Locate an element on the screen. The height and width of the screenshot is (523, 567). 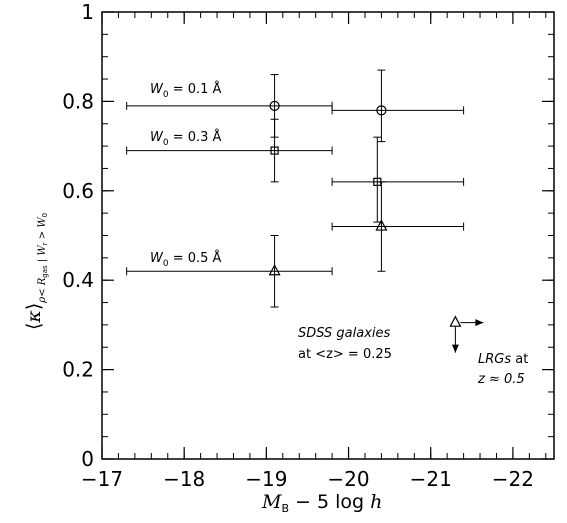
svg-text: ⟨κ⟩ρ< Rgas | Wr > W0 is located at coordinates (36, 271).